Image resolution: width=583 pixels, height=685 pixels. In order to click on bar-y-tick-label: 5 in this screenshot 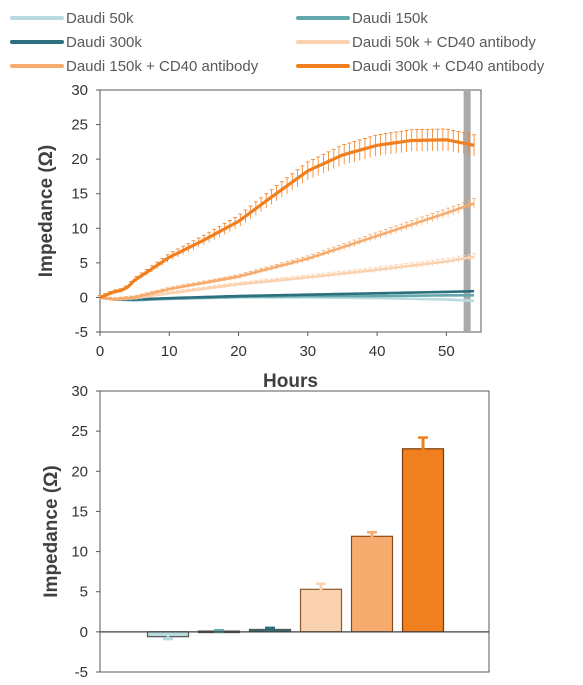, I will do `click(84, 592)`.